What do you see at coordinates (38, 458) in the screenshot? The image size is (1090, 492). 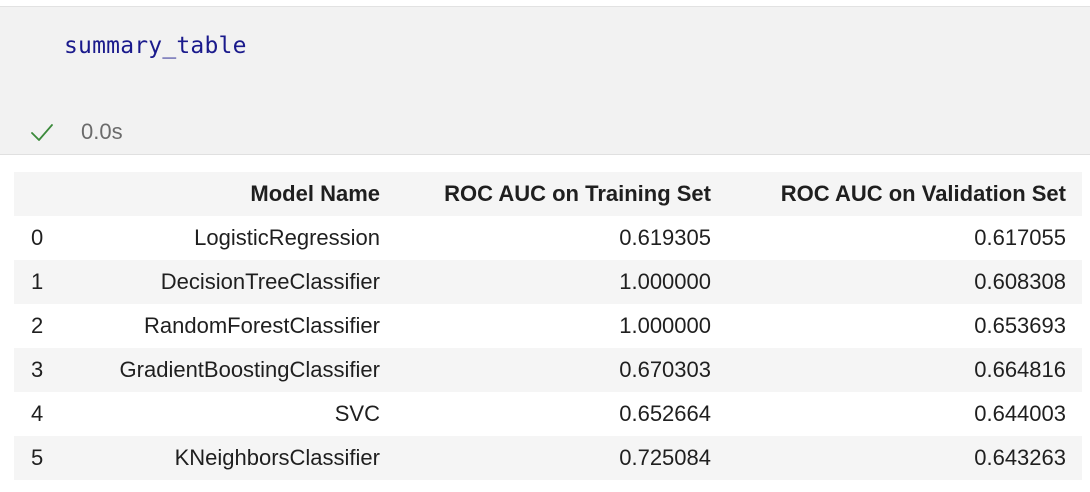 I see `row-index: 5` at bounding box center [38, 458].